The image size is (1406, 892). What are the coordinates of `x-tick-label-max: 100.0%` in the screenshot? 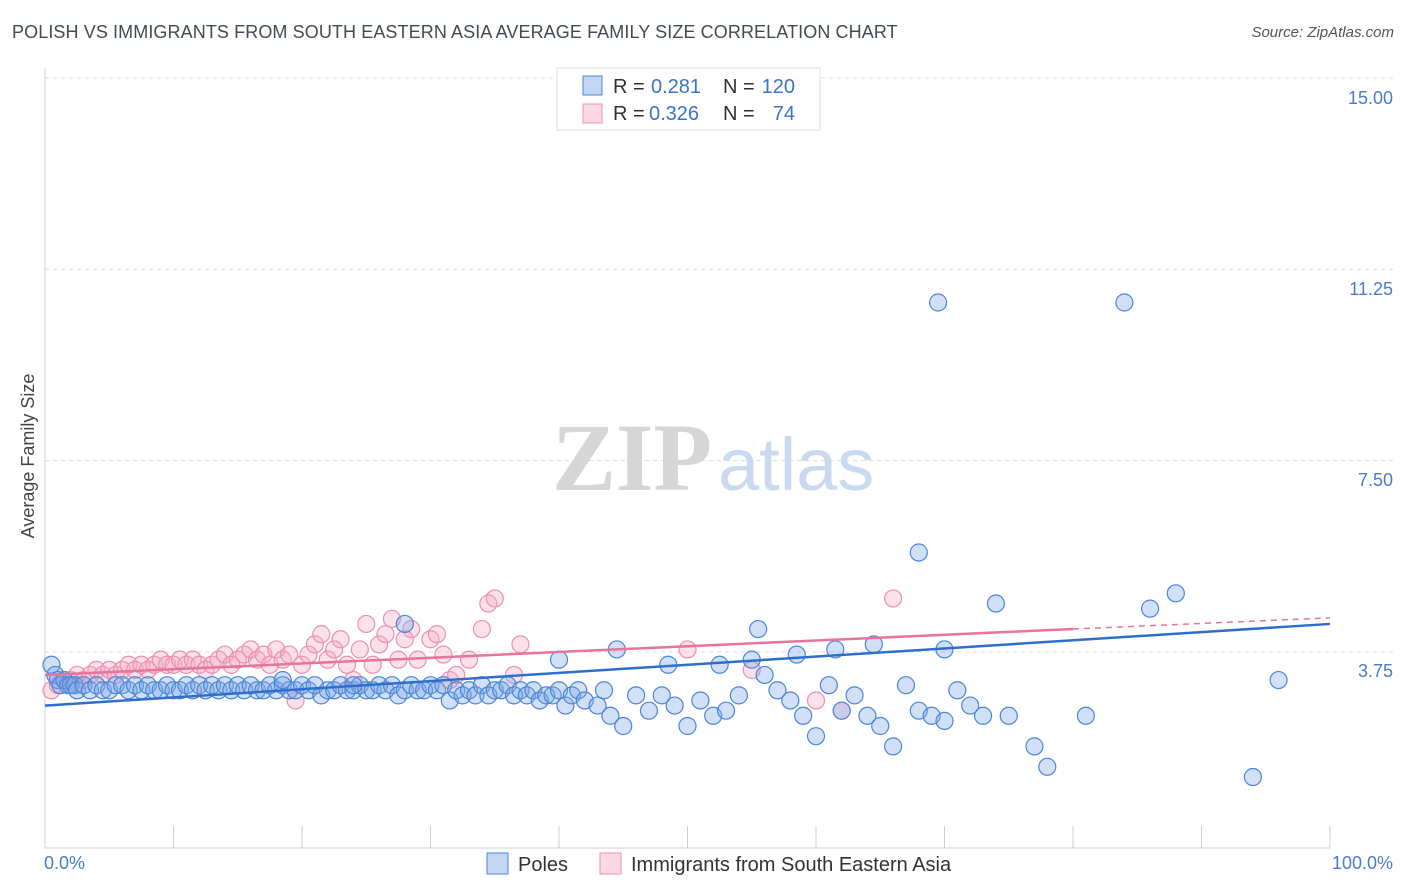 It's located at (1362, 863).